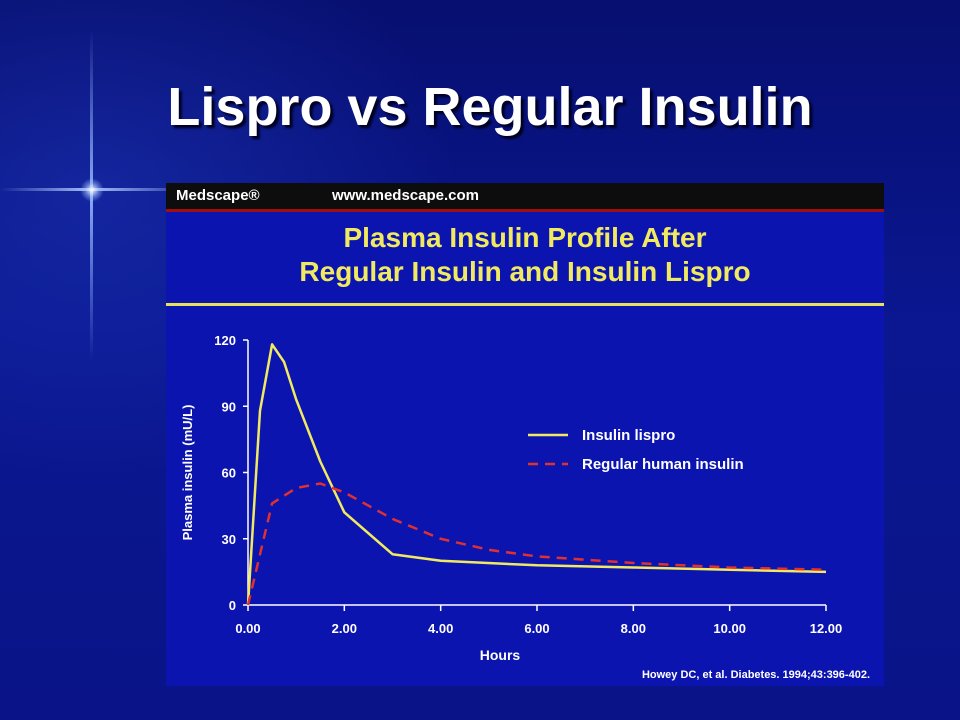 Image resolution: width=960 pixels, height=720 pixels. What do you see at coordinates (633, 628) in the screenshot?
I see `x-tick-label: 8.00` at bounding box center [633, 628].